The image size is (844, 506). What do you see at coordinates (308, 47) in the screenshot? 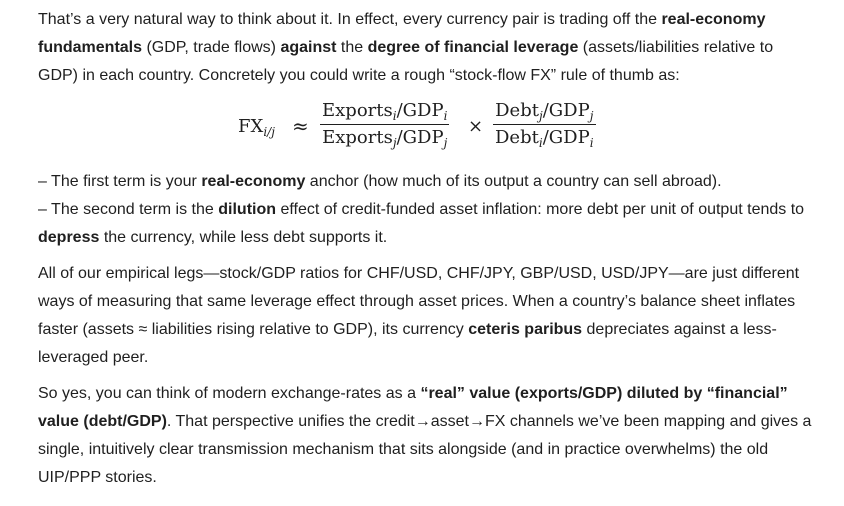
I see `bold-term: against` at bounding box center [308, 47].